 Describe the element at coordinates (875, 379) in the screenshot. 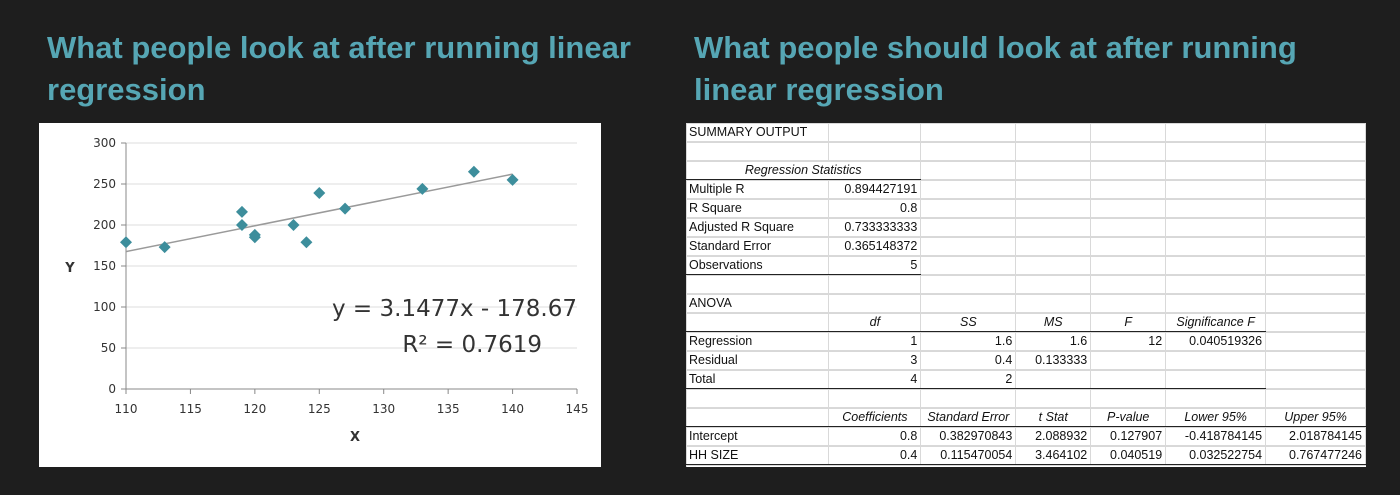

I see `anova-df: 4` at that location.